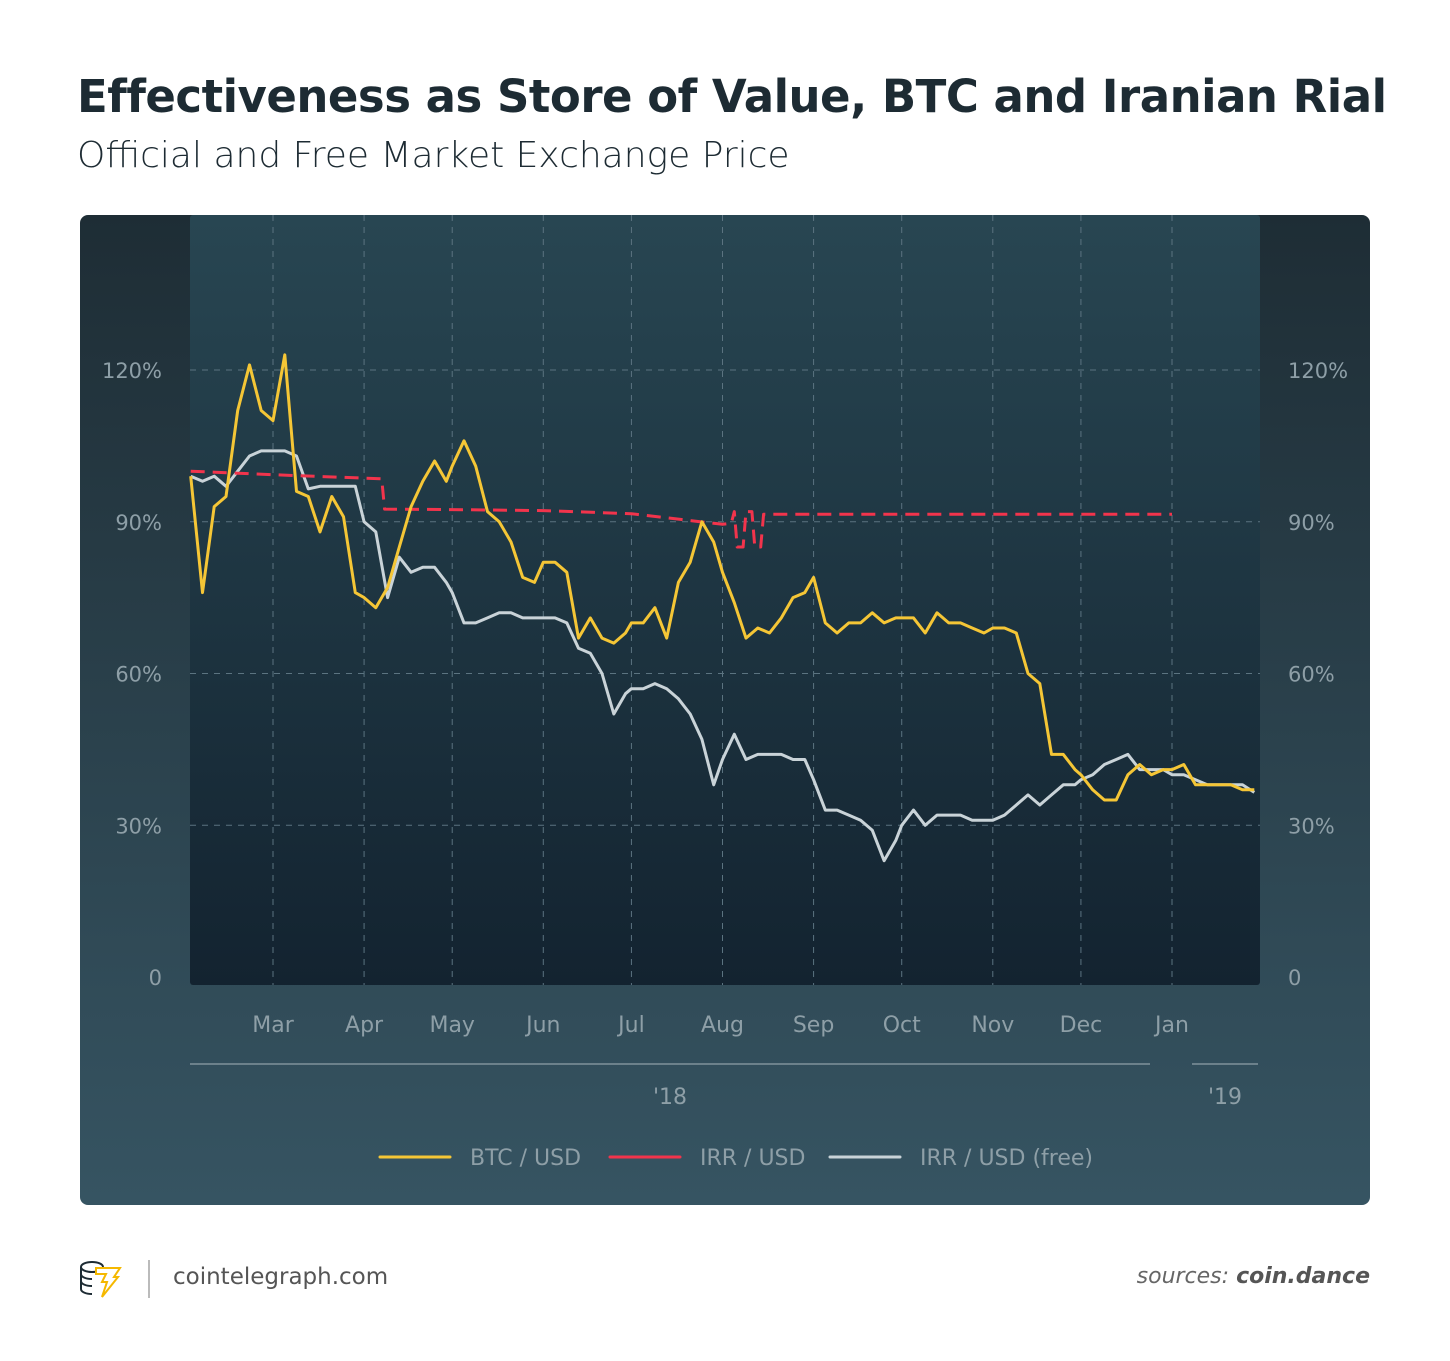  I want to click on x-tick-label: Jul, so click(630, 1025).